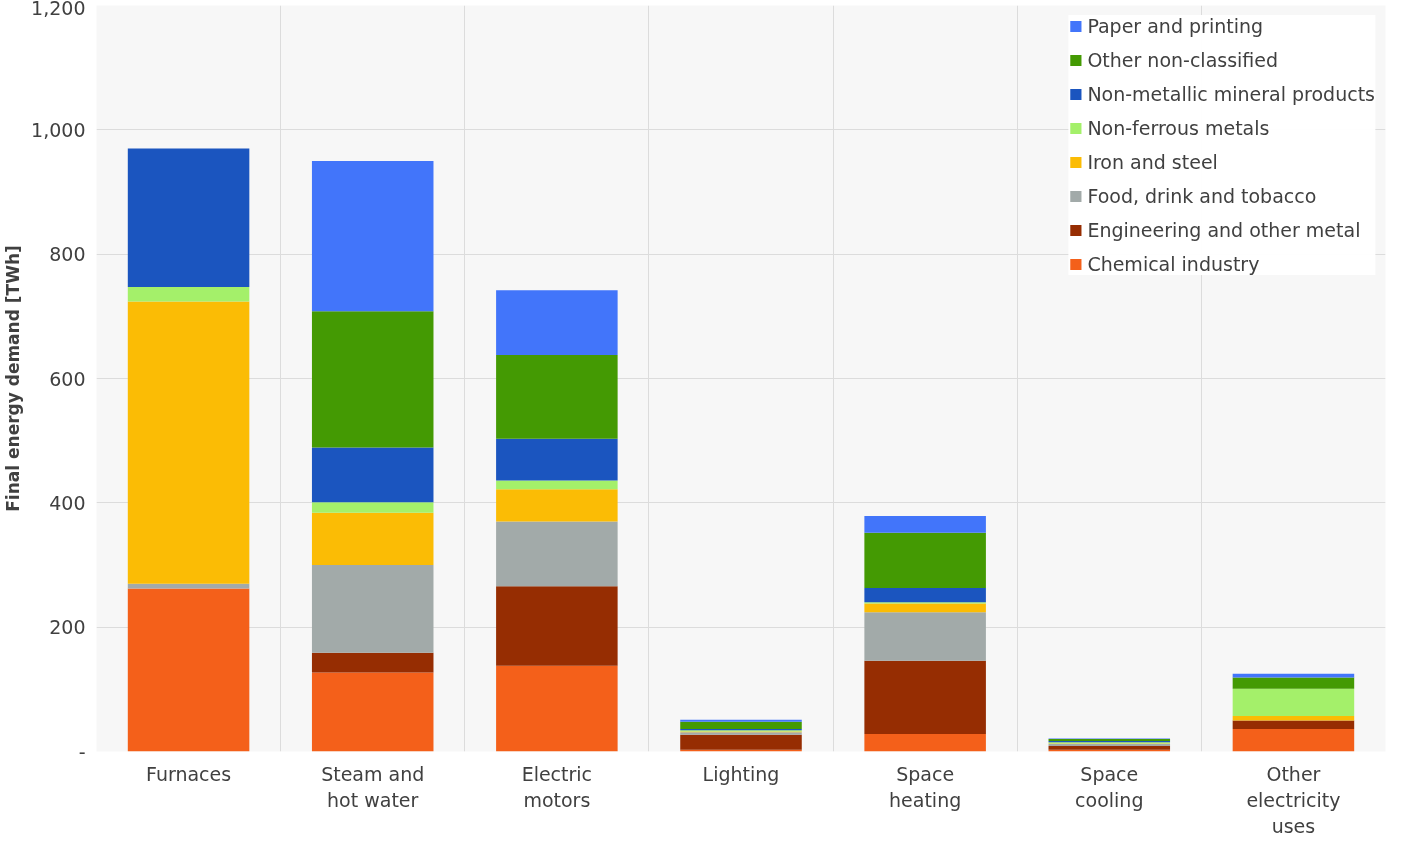 This screenshot has width=1403, height=858. Describe the element at coordinates (189, 773) in the screenshot. I see `x-tick-label: Furnaces` at that location.